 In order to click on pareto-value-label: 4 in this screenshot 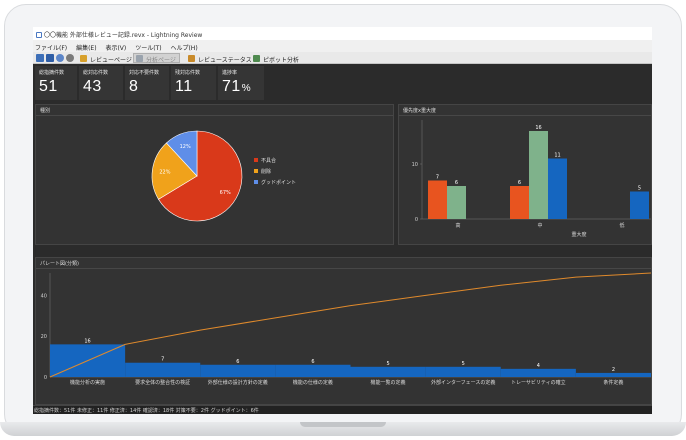, I will do `click(538, 366)`.